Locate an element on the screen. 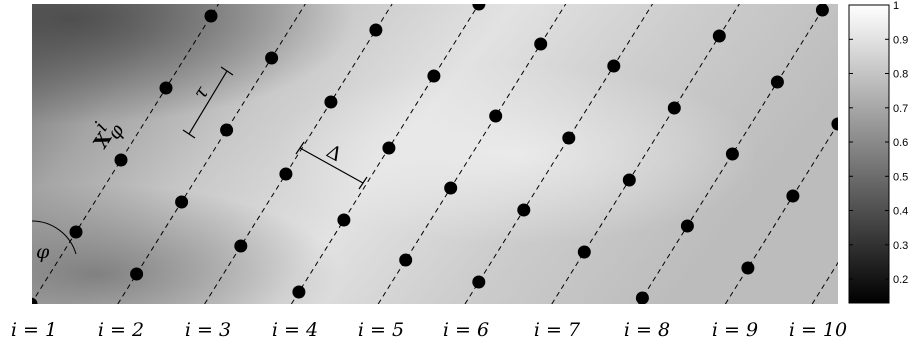 The image size is (918, 343). i-label-5: i = 5 is located at coordinates (381, 330).